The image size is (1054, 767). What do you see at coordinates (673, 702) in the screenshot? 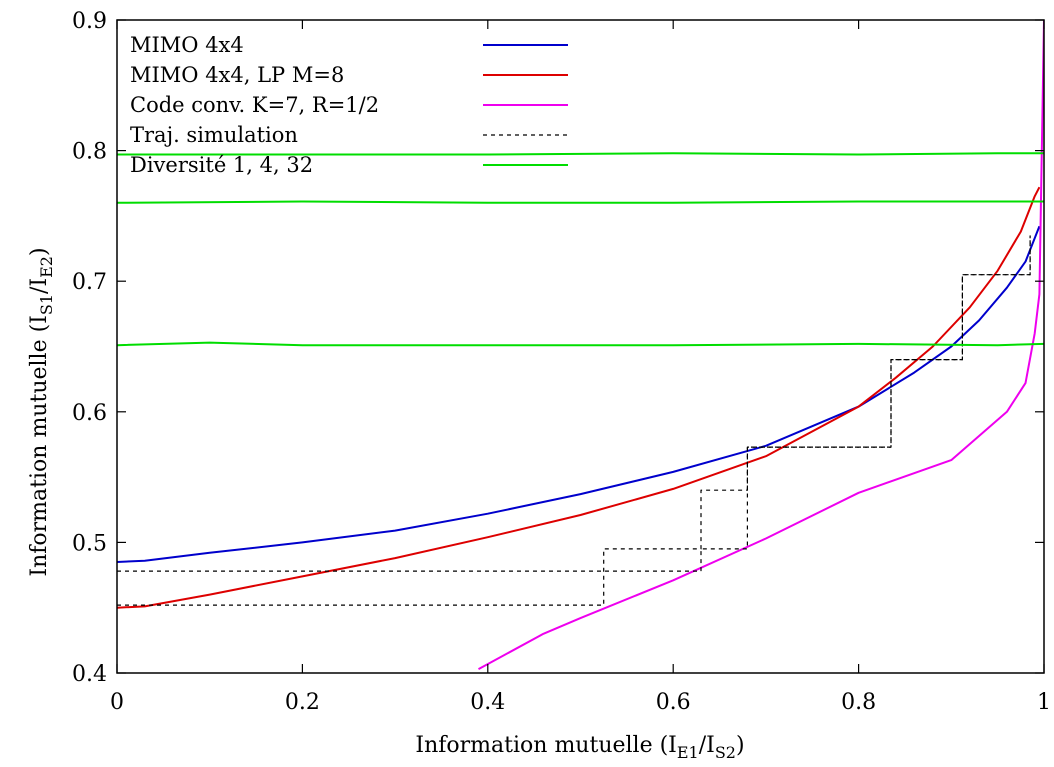
I see `x-tick-label: 0.6` at bounding box center [673, 702].